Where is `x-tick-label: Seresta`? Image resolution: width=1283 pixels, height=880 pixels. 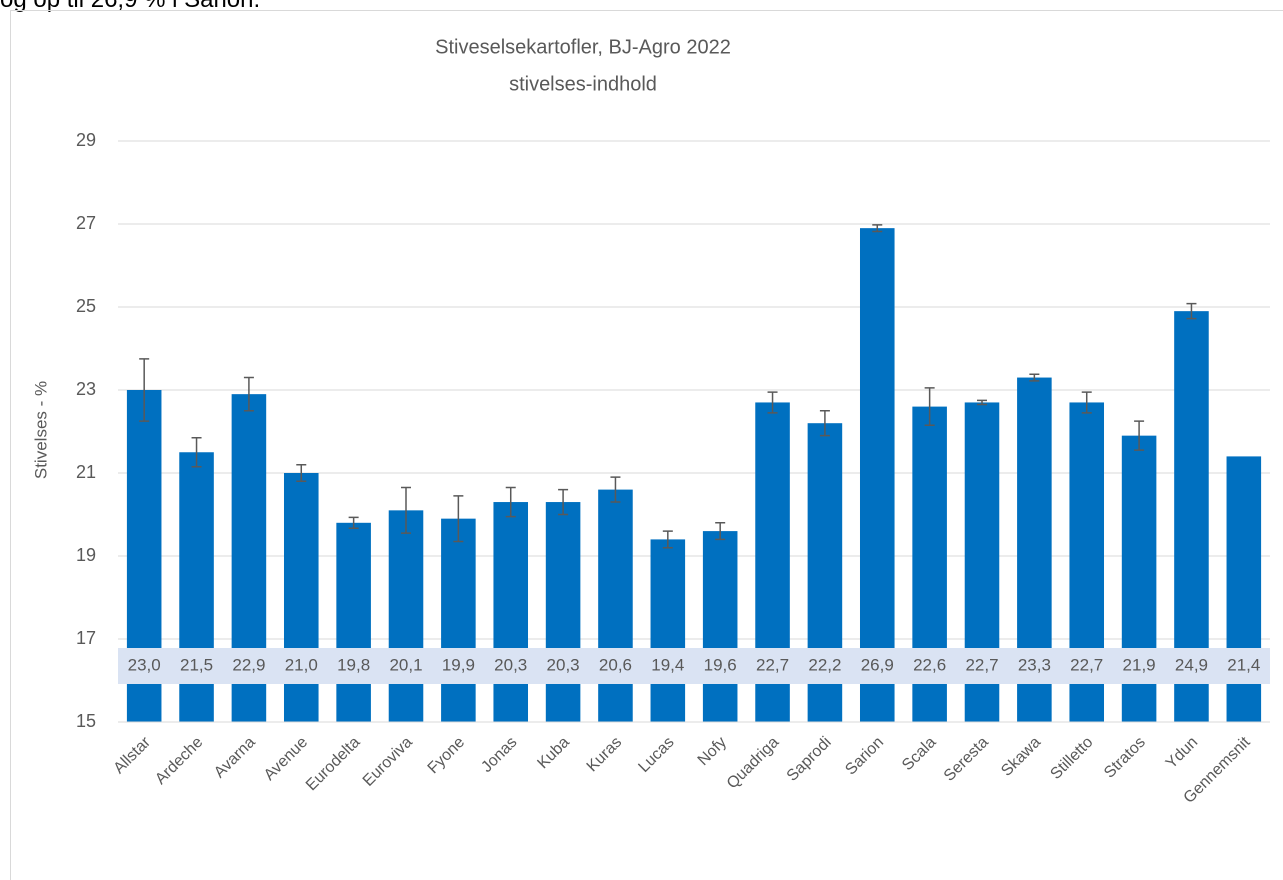 x-tick-label: Seresta is located at coordinates (966, 759).